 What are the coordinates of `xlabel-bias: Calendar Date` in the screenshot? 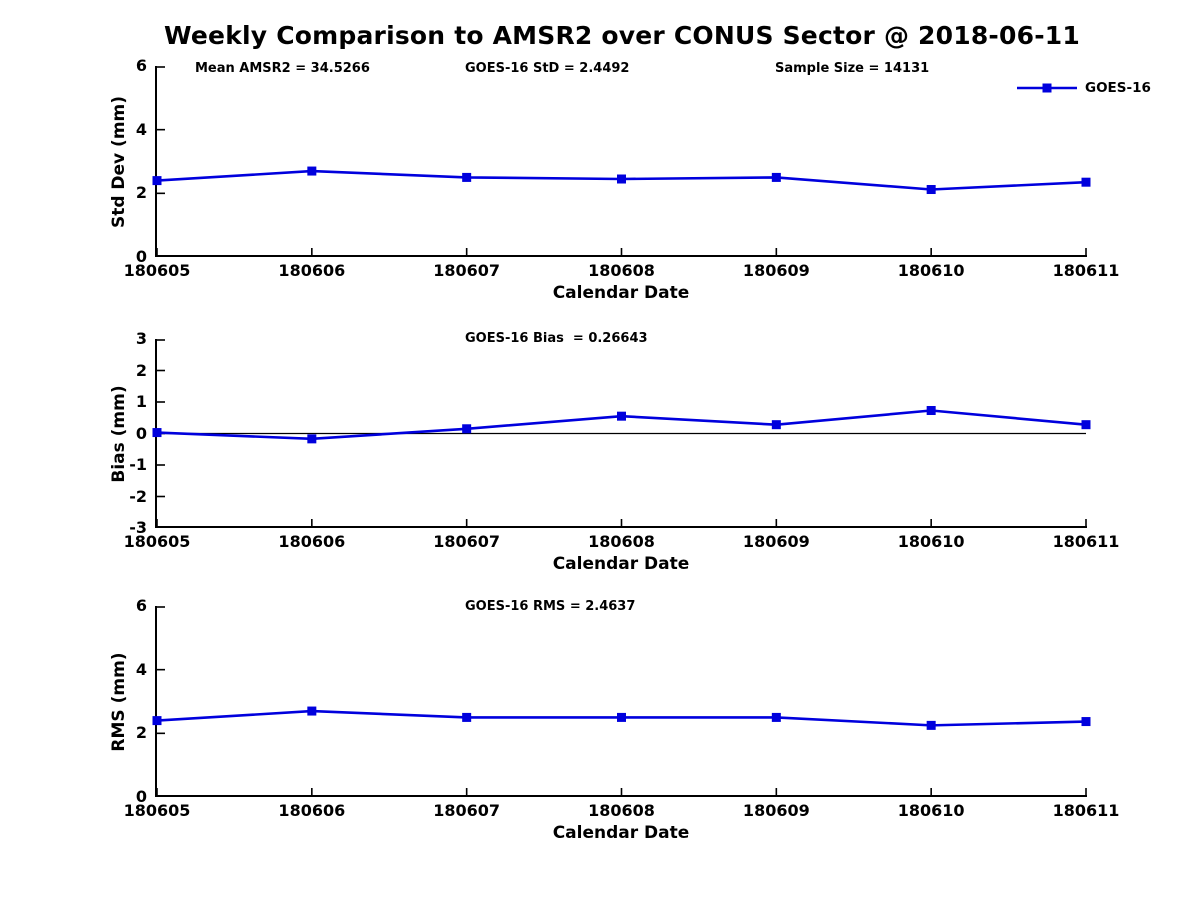 It's located at (621, 564).